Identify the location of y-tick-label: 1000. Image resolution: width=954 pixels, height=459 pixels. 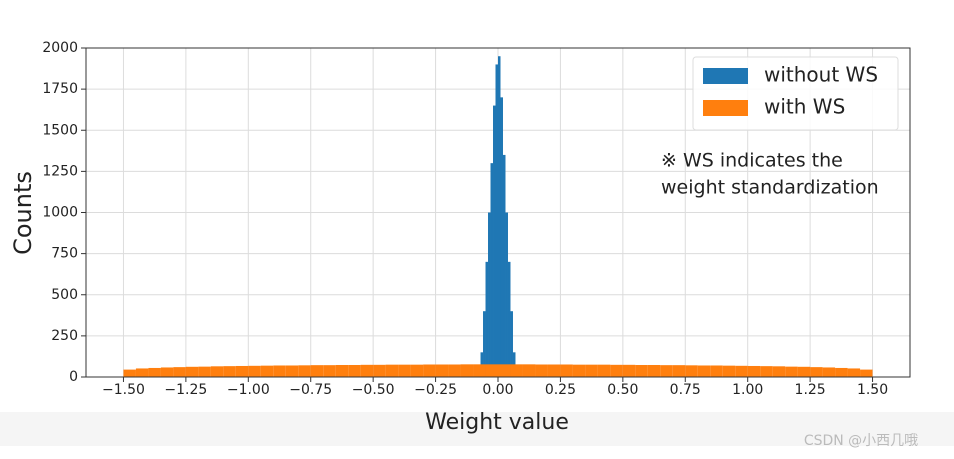
(60, 213).